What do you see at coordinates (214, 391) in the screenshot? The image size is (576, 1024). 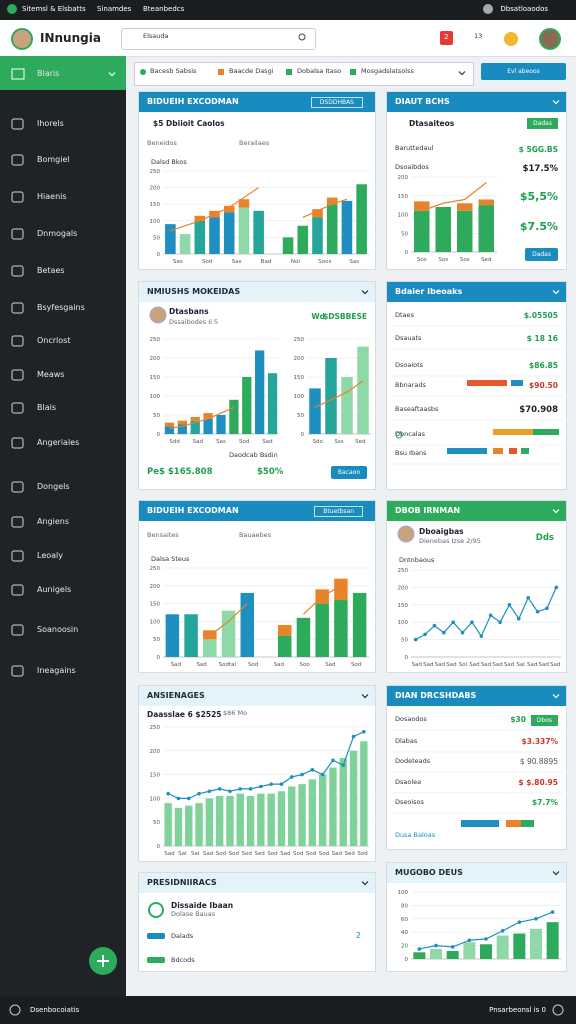 I see `chart: 0 50 100 150 200 250 Sdd Sad Sas Sod Sad` at bounding box center [214, 391].